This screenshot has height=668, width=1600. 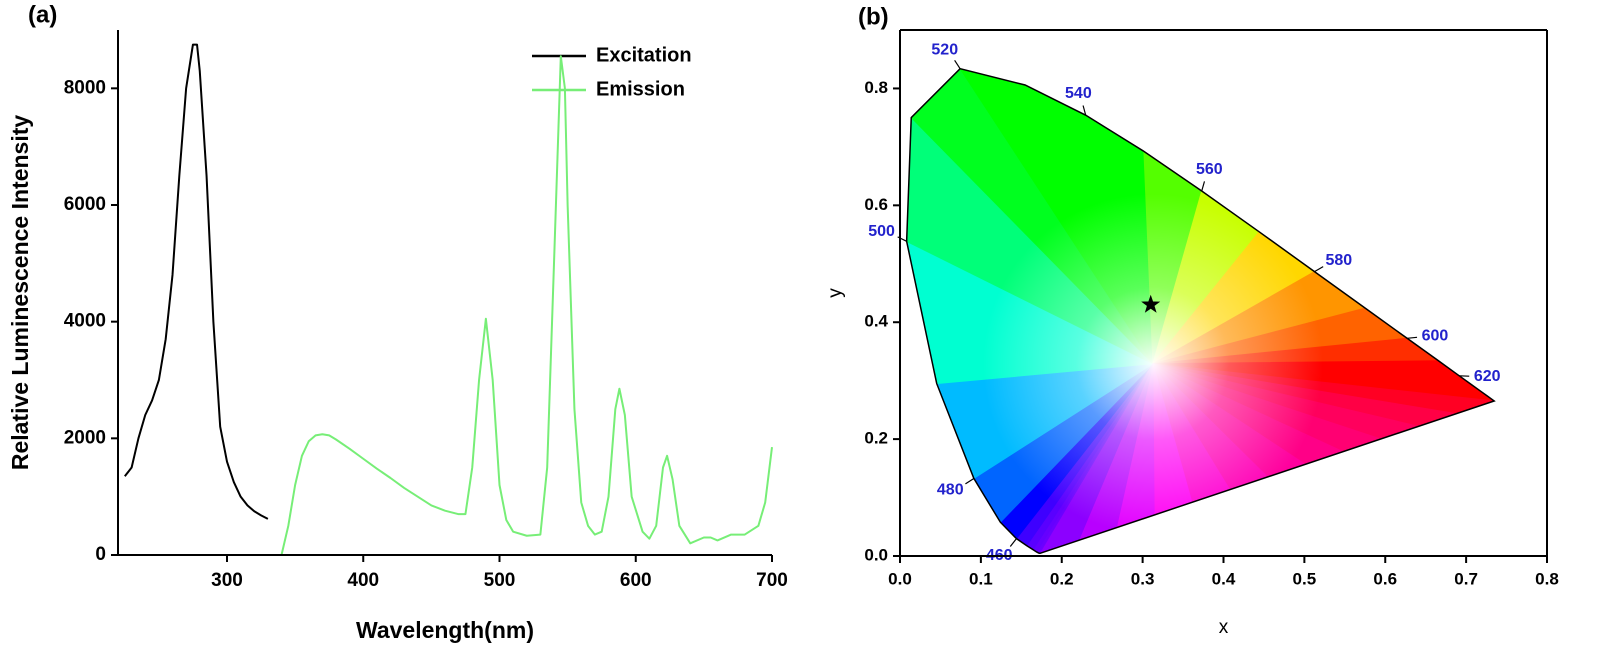 I want to click on wavelength-label: 500, so click(x=881, y=231).